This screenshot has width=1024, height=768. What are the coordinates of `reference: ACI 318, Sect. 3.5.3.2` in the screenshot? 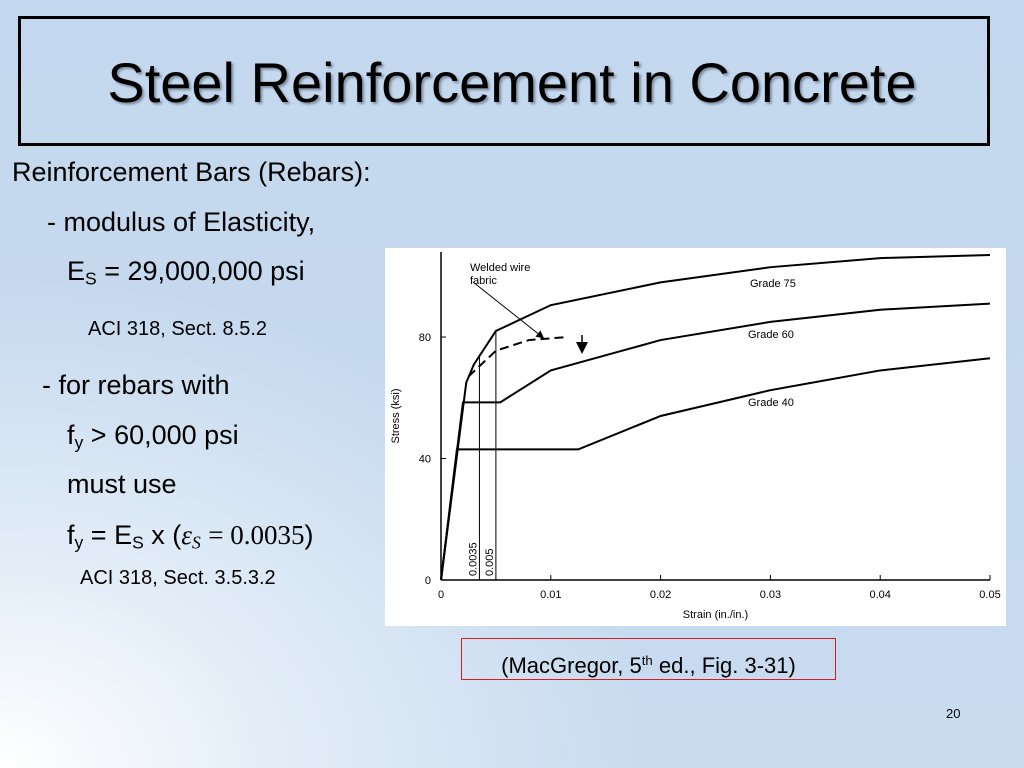 It's located at (178, 578).